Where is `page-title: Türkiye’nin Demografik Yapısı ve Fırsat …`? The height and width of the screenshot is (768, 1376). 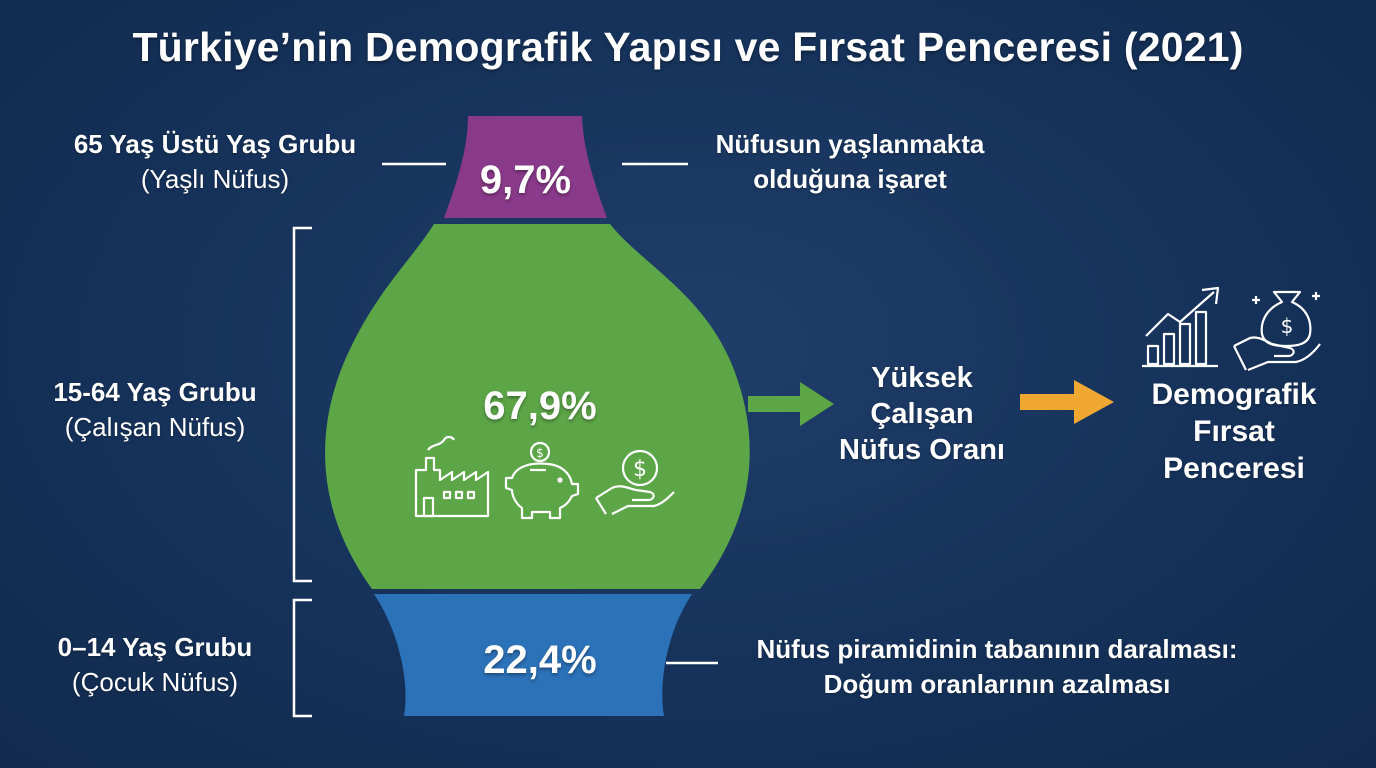 page-title: Türkiye’nin Demografik Yapısı ve Fırsat … is located at coordinates (688, 47).